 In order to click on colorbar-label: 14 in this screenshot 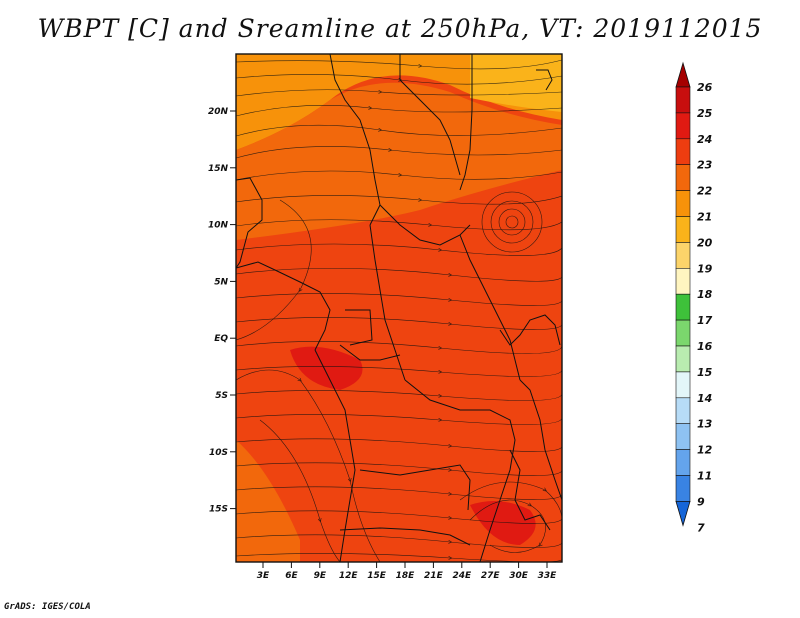, I will do `click(704, 398)`.